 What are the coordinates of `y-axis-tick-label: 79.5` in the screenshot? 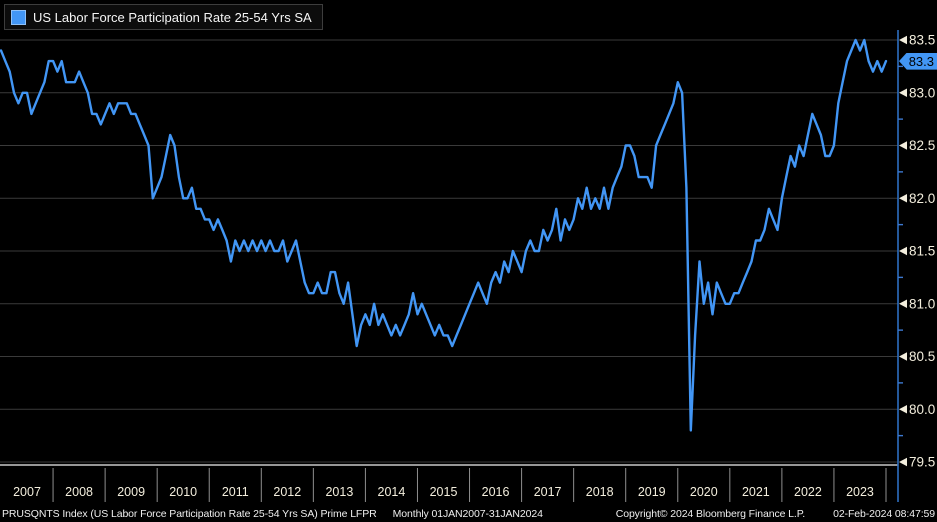 It's located at (922, 462).